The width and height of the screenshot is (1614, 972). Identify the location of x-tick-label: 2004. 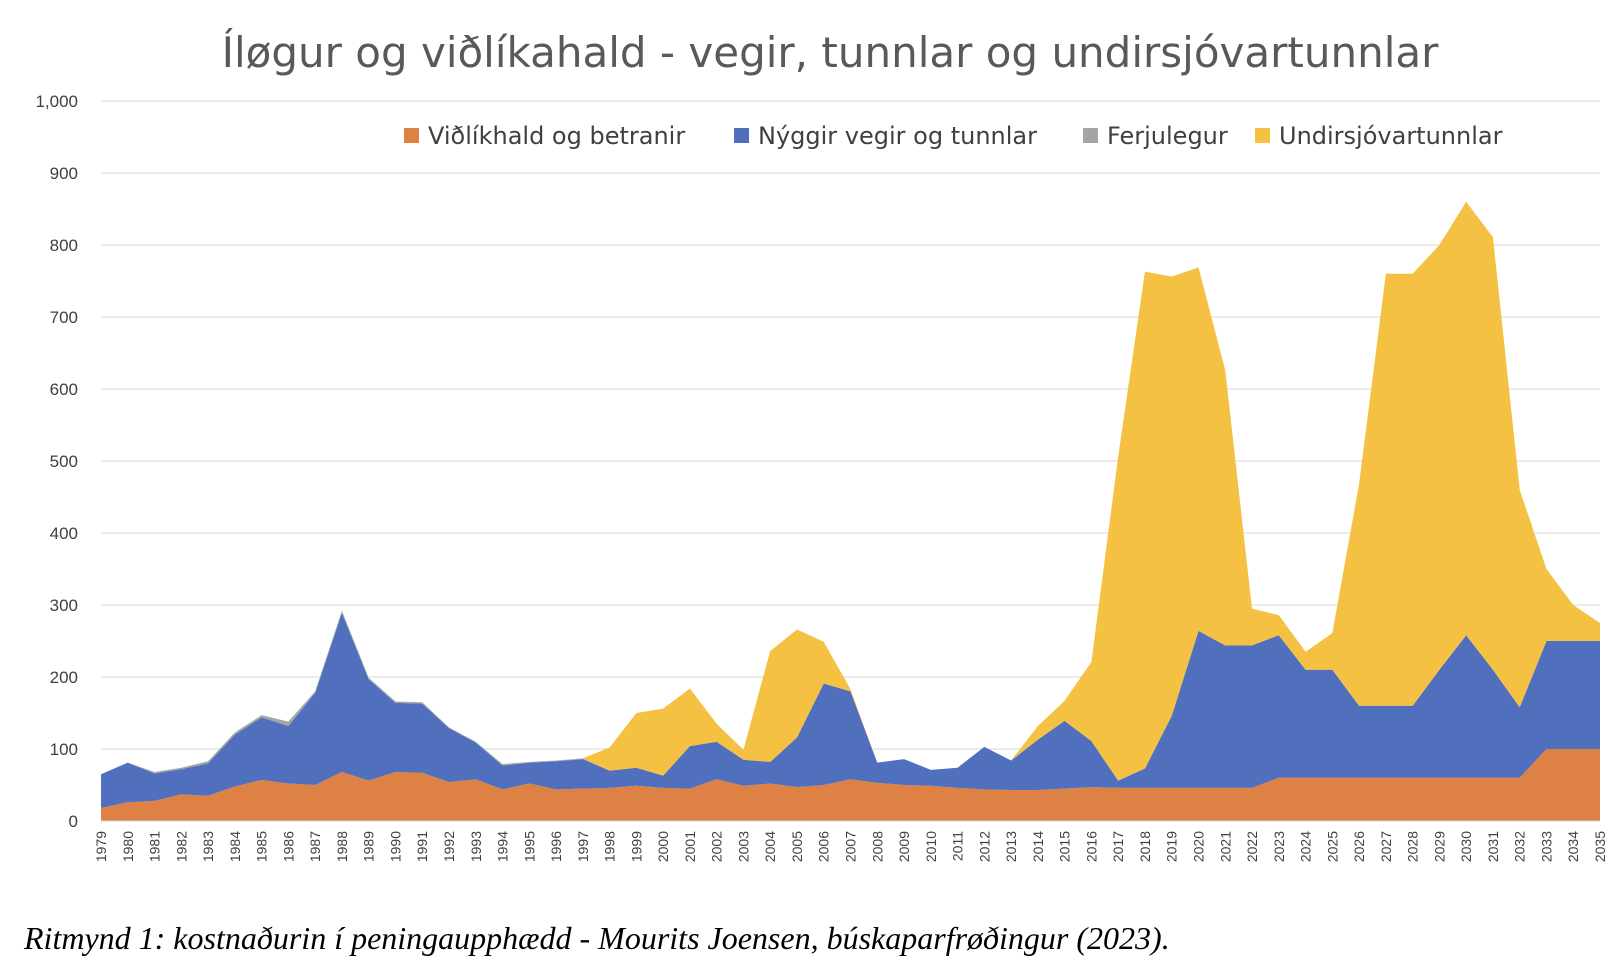
(770, 846).